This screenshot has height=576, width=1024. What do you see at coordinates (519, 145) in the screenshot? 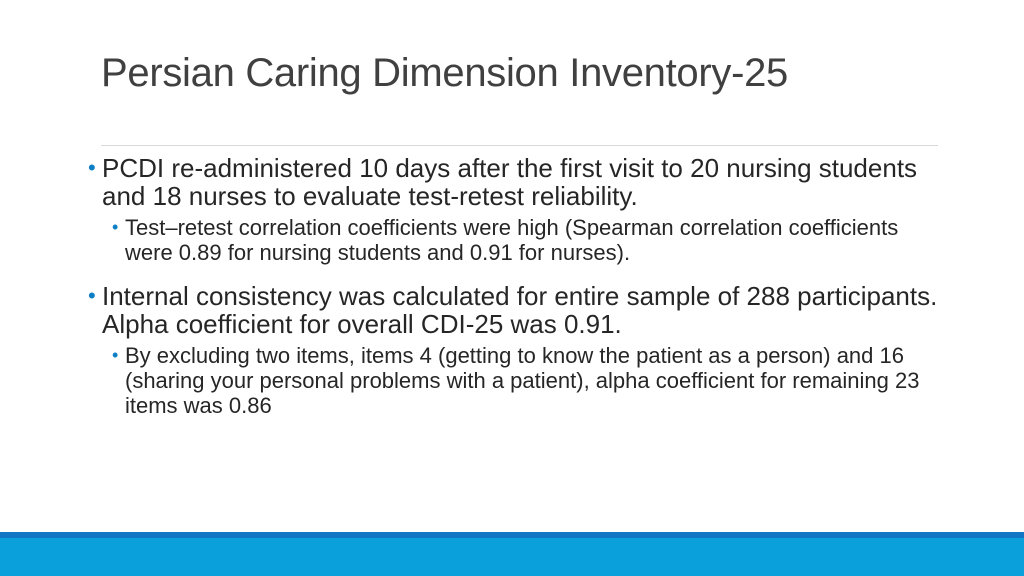
I see `title-divider` at bounding box center [519, 145].